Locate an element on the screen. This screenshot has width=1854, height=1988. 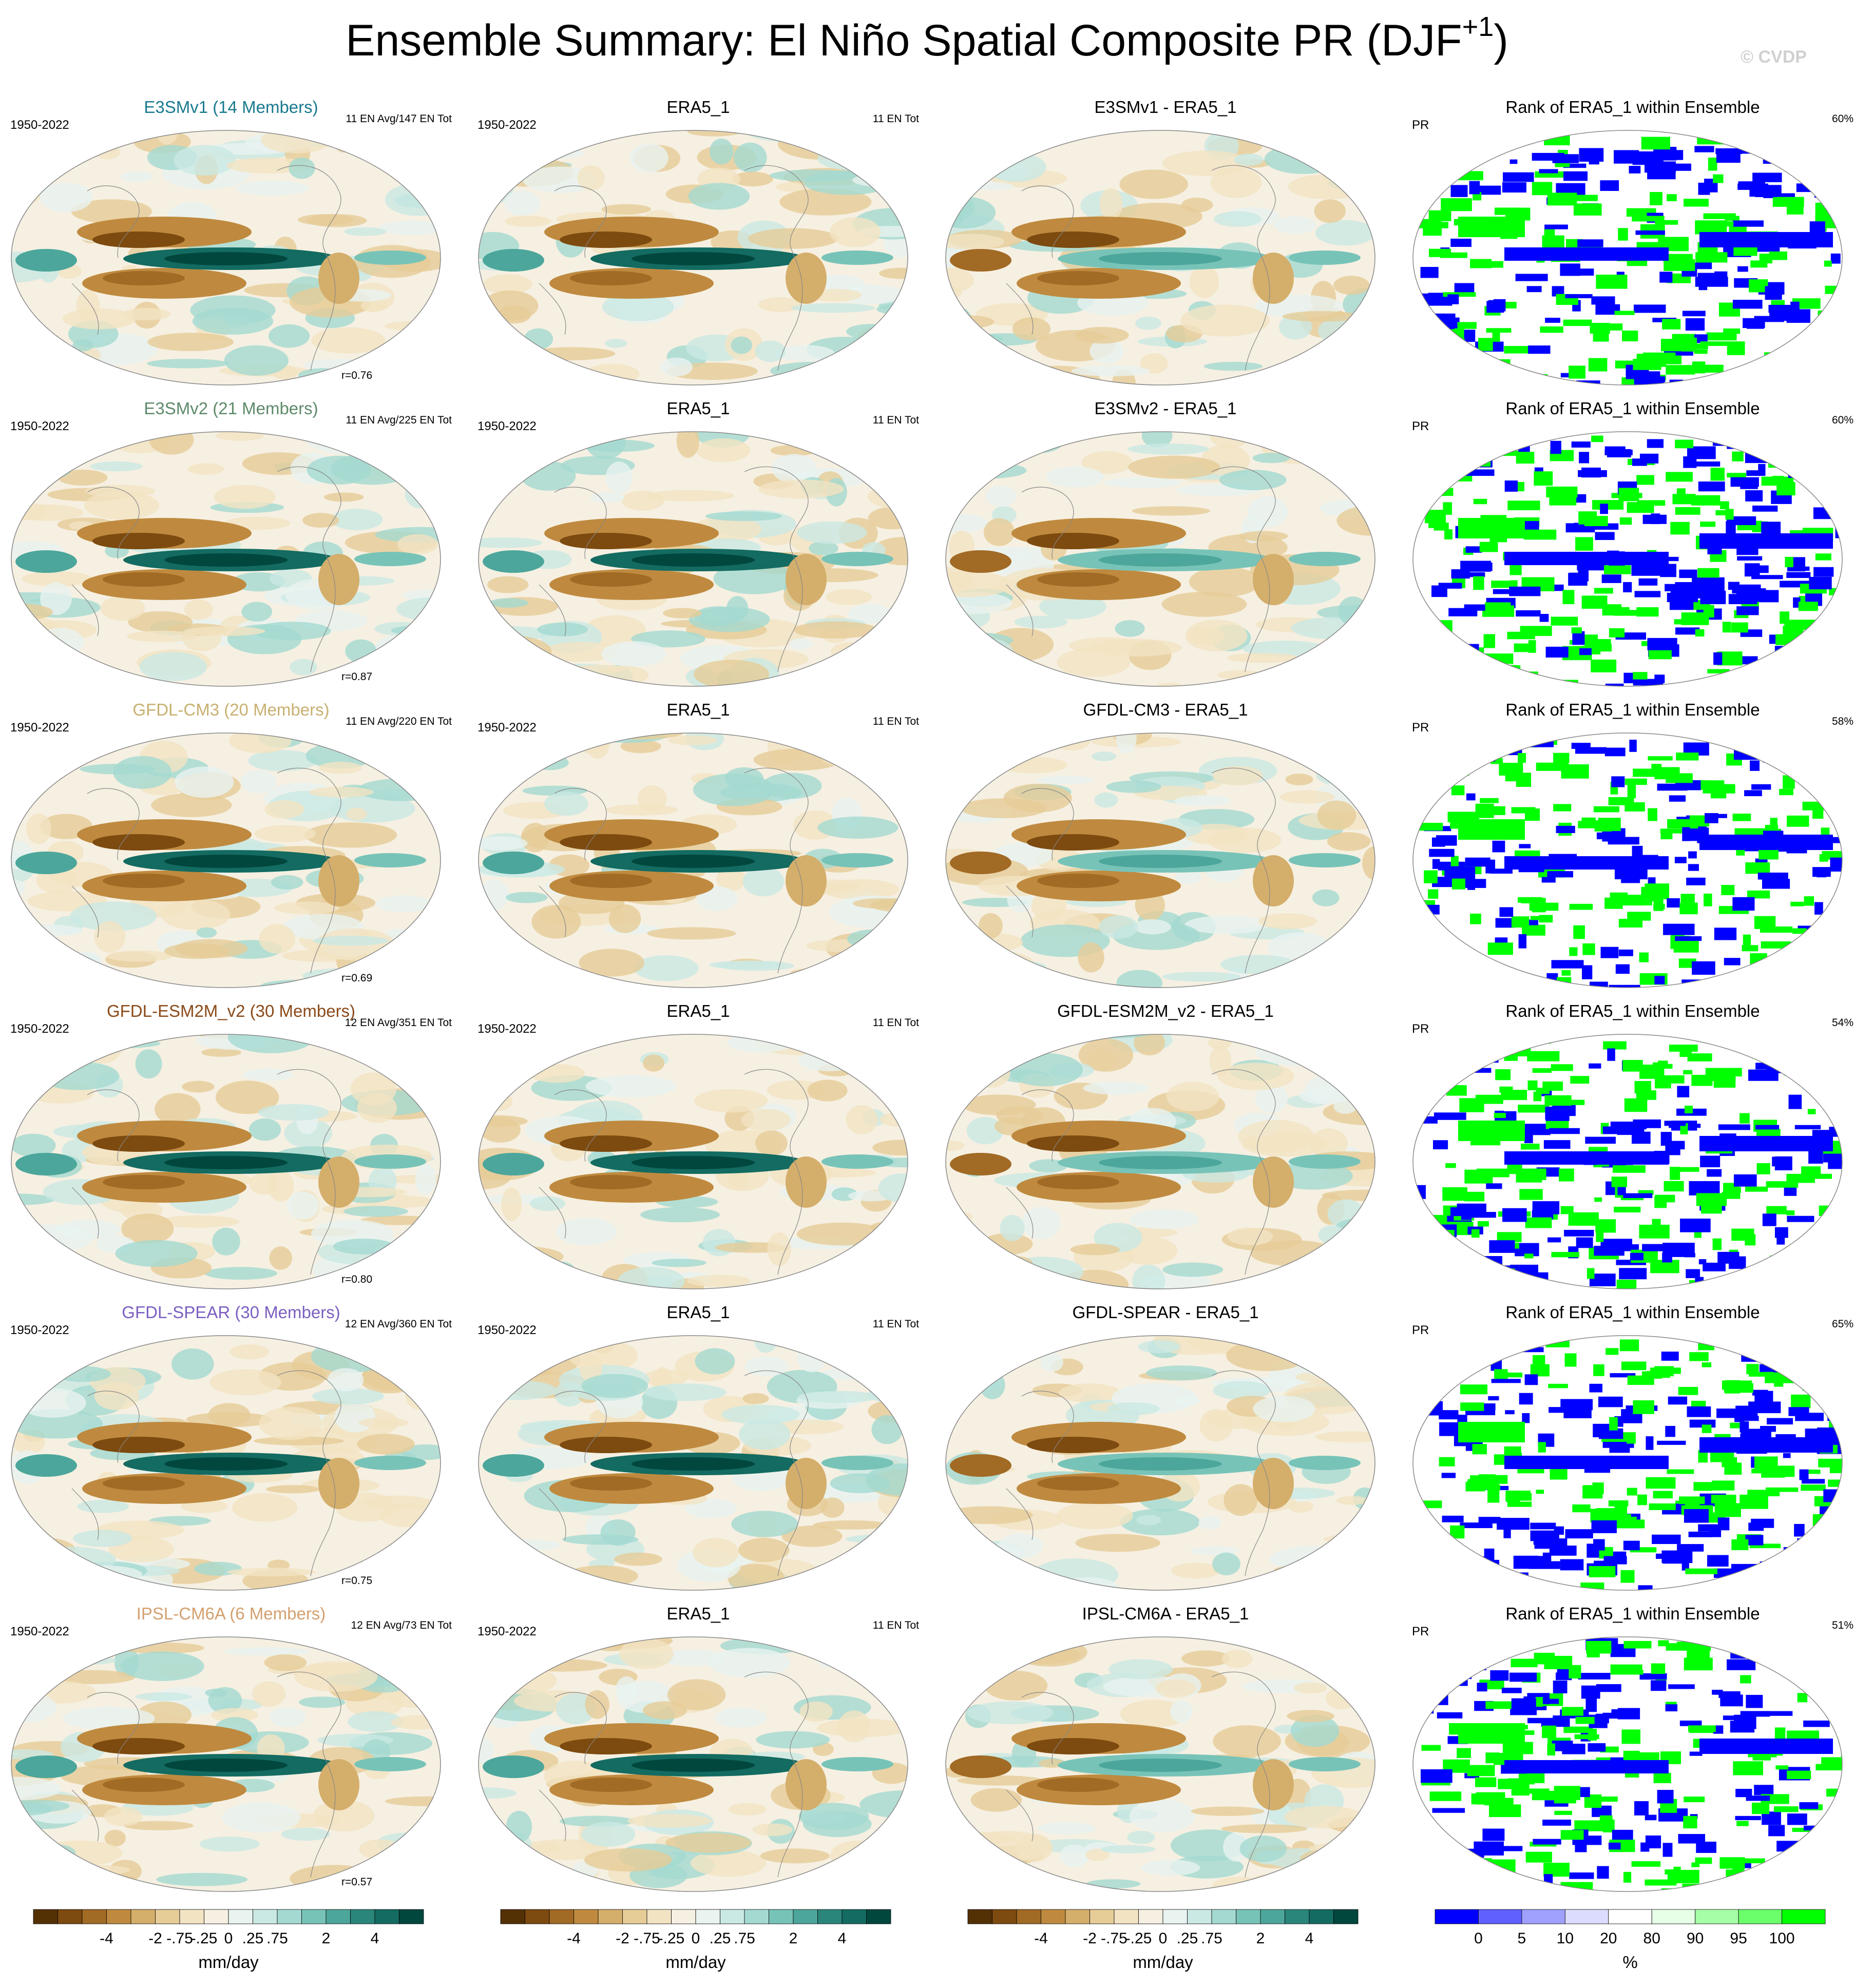
panel-title: GFDL-CM3 - ERA5_1 is located at coordinates (1165, 709).